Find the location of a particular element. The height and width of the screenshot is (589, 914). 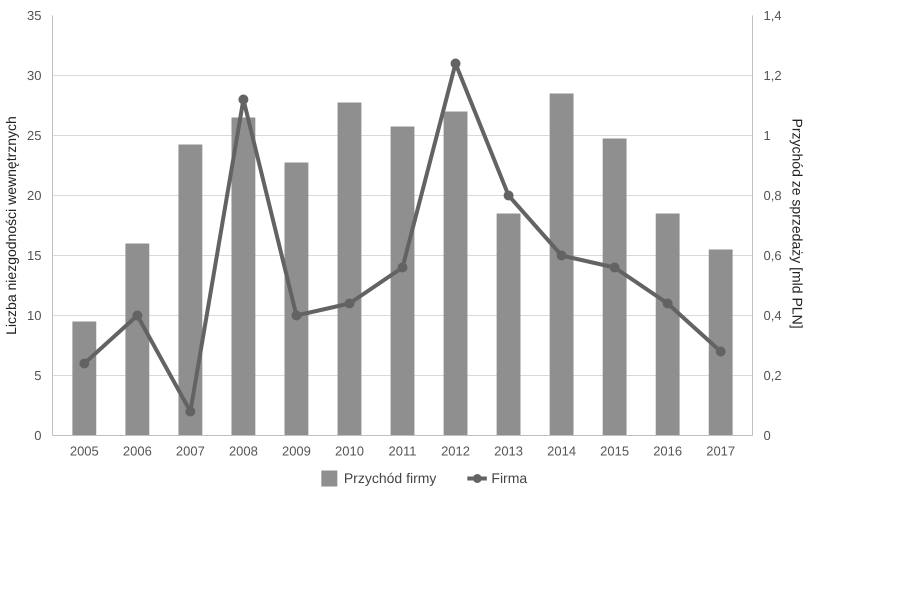

legend-label: Firma is located at coordinates (509, 478).